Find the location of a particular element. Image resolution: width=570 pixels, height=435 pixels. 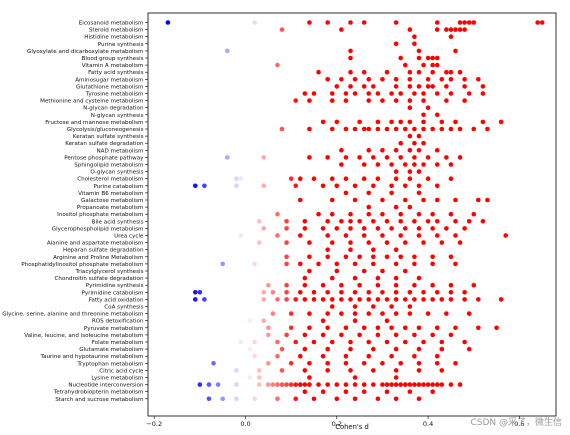

y-tick-label: Propanoate metabolism is located at coordinates (110, 208).